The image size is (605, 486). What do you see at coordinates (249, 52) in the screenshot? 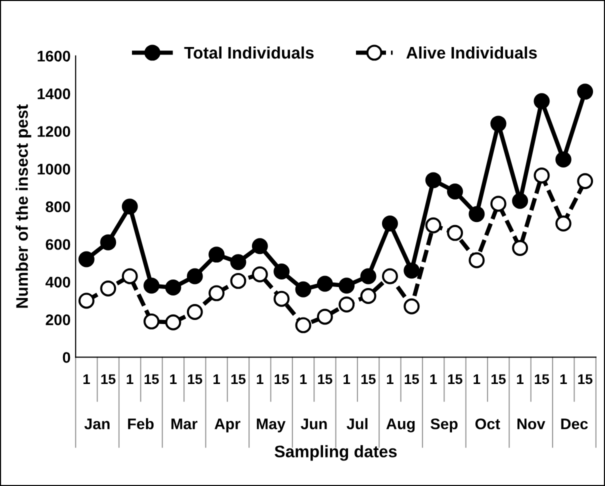
I see `legend-label: Total Individuals` at bounding box center [249, 52].